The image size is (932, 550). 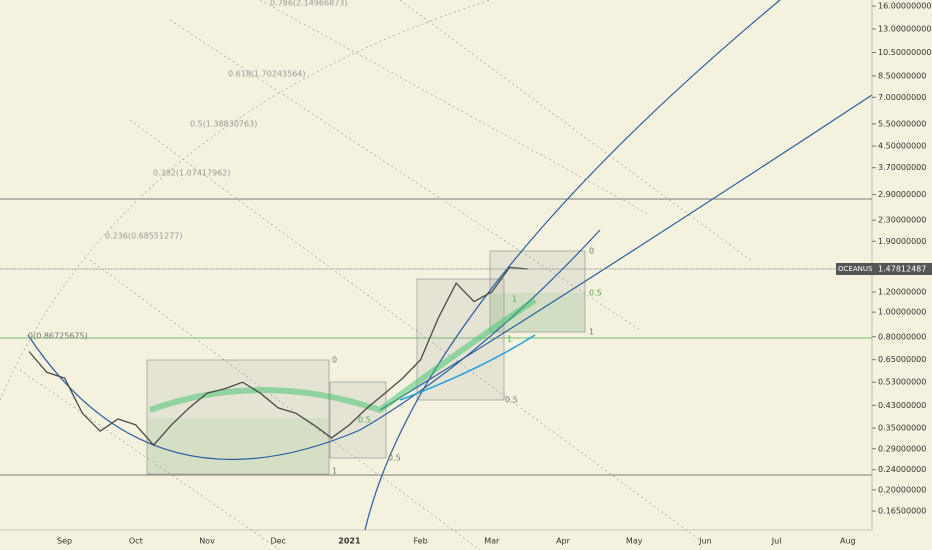 What do you see at coordinates (902, 382) in the screenshot?
I see `y-tick-label: 0.53000000` at bounding box center [902, 382].